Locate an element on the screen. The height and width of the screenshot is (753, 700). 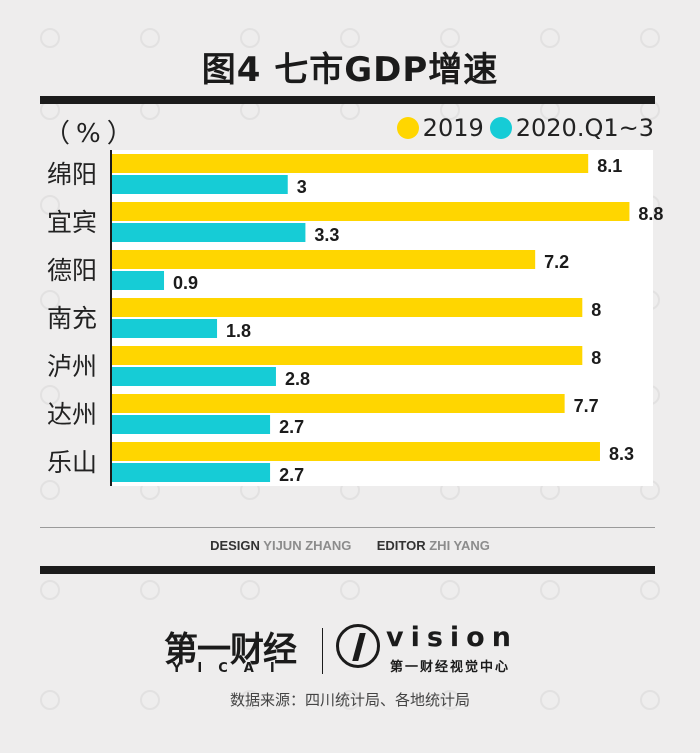
category-label: 达州 is located at coordinates (72, 414).